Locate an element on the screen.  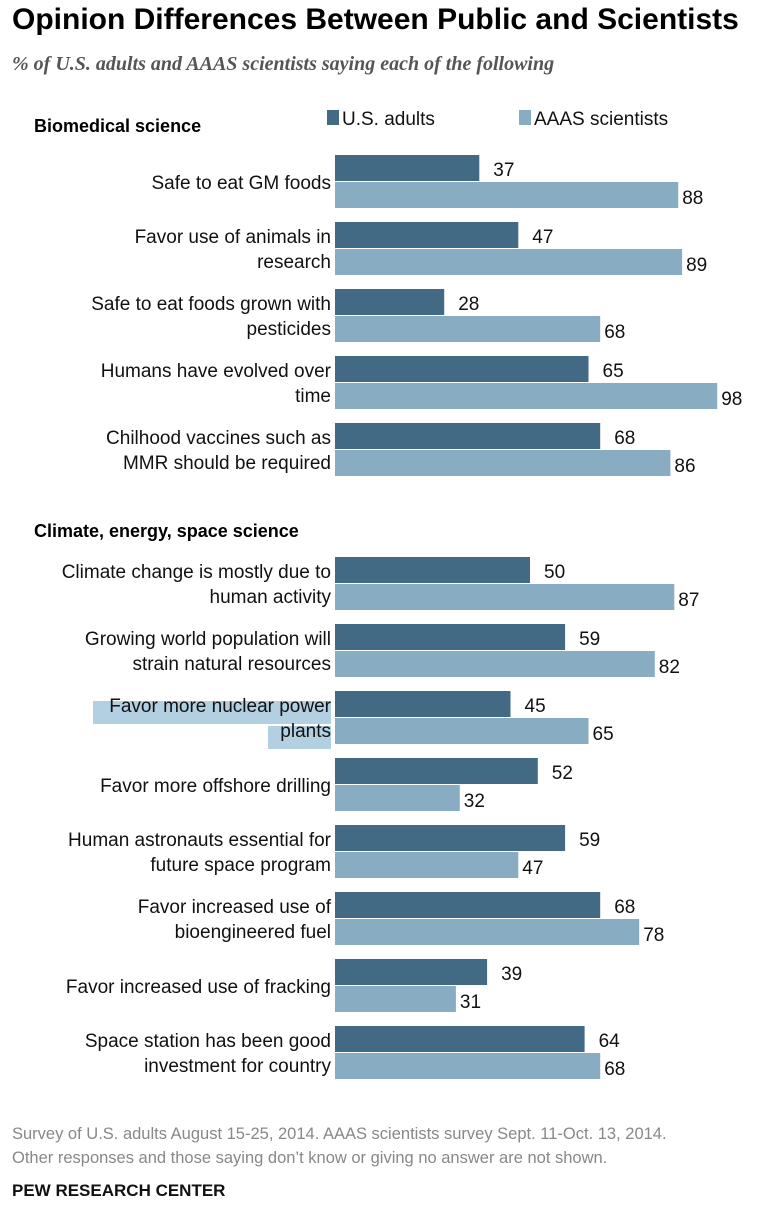
value-label-aaas-scientists: 86 is located at coordinates (684, 466).